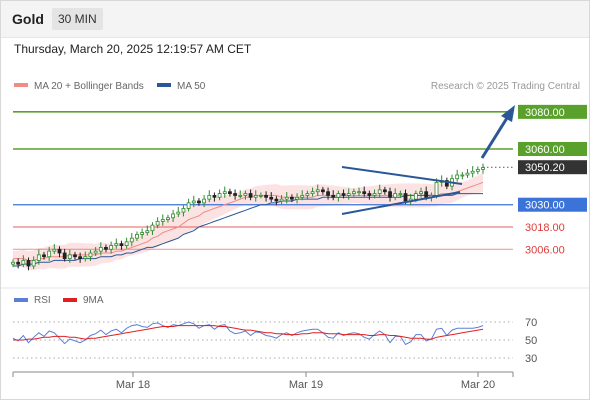 The width and height of the screenshot is (590, 400). What do you see at coordinates (306, 385) in the screenshot?
I see `x-tick-label: Mar 19` at bounding box center [306, 385].